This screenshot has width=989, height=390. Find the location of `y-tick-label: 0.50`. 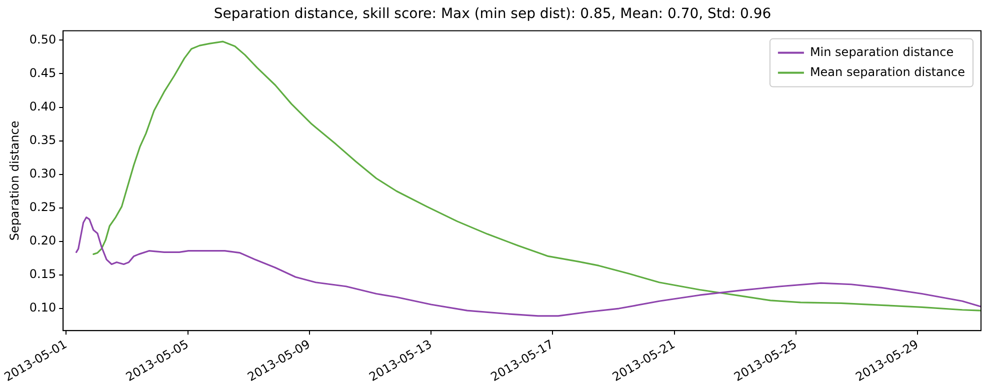

y-tick-label: 0.50 is located at coordinates (42, 39).